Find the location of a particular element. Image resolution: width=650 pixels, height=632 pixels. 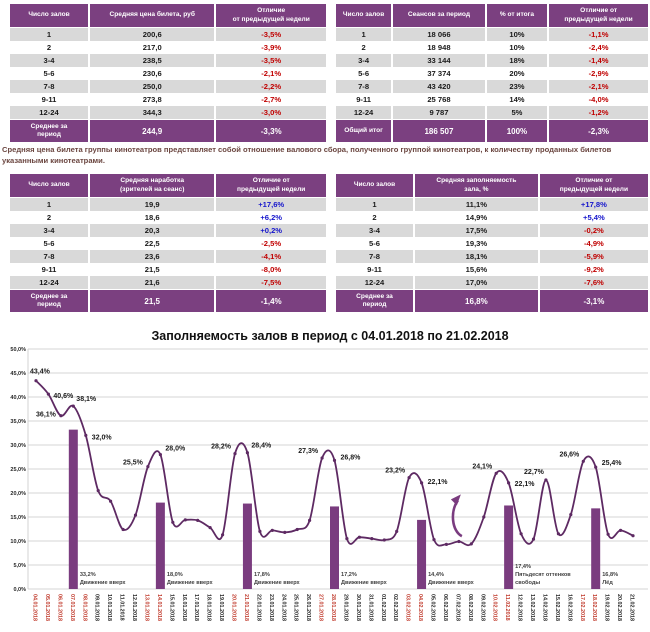

table-row: 1 18 066 10% -1,1% is located at coordinates (492, 34).